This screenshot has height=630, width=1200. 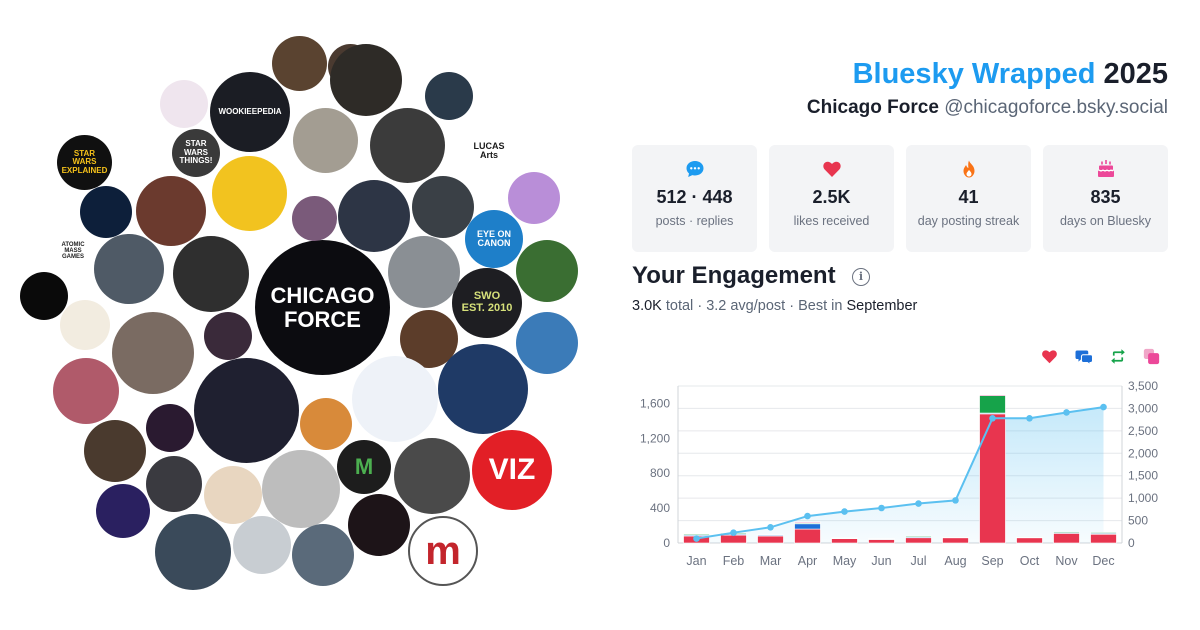 I want to click on speech-bubble-icon, so click(x=694, y=170).